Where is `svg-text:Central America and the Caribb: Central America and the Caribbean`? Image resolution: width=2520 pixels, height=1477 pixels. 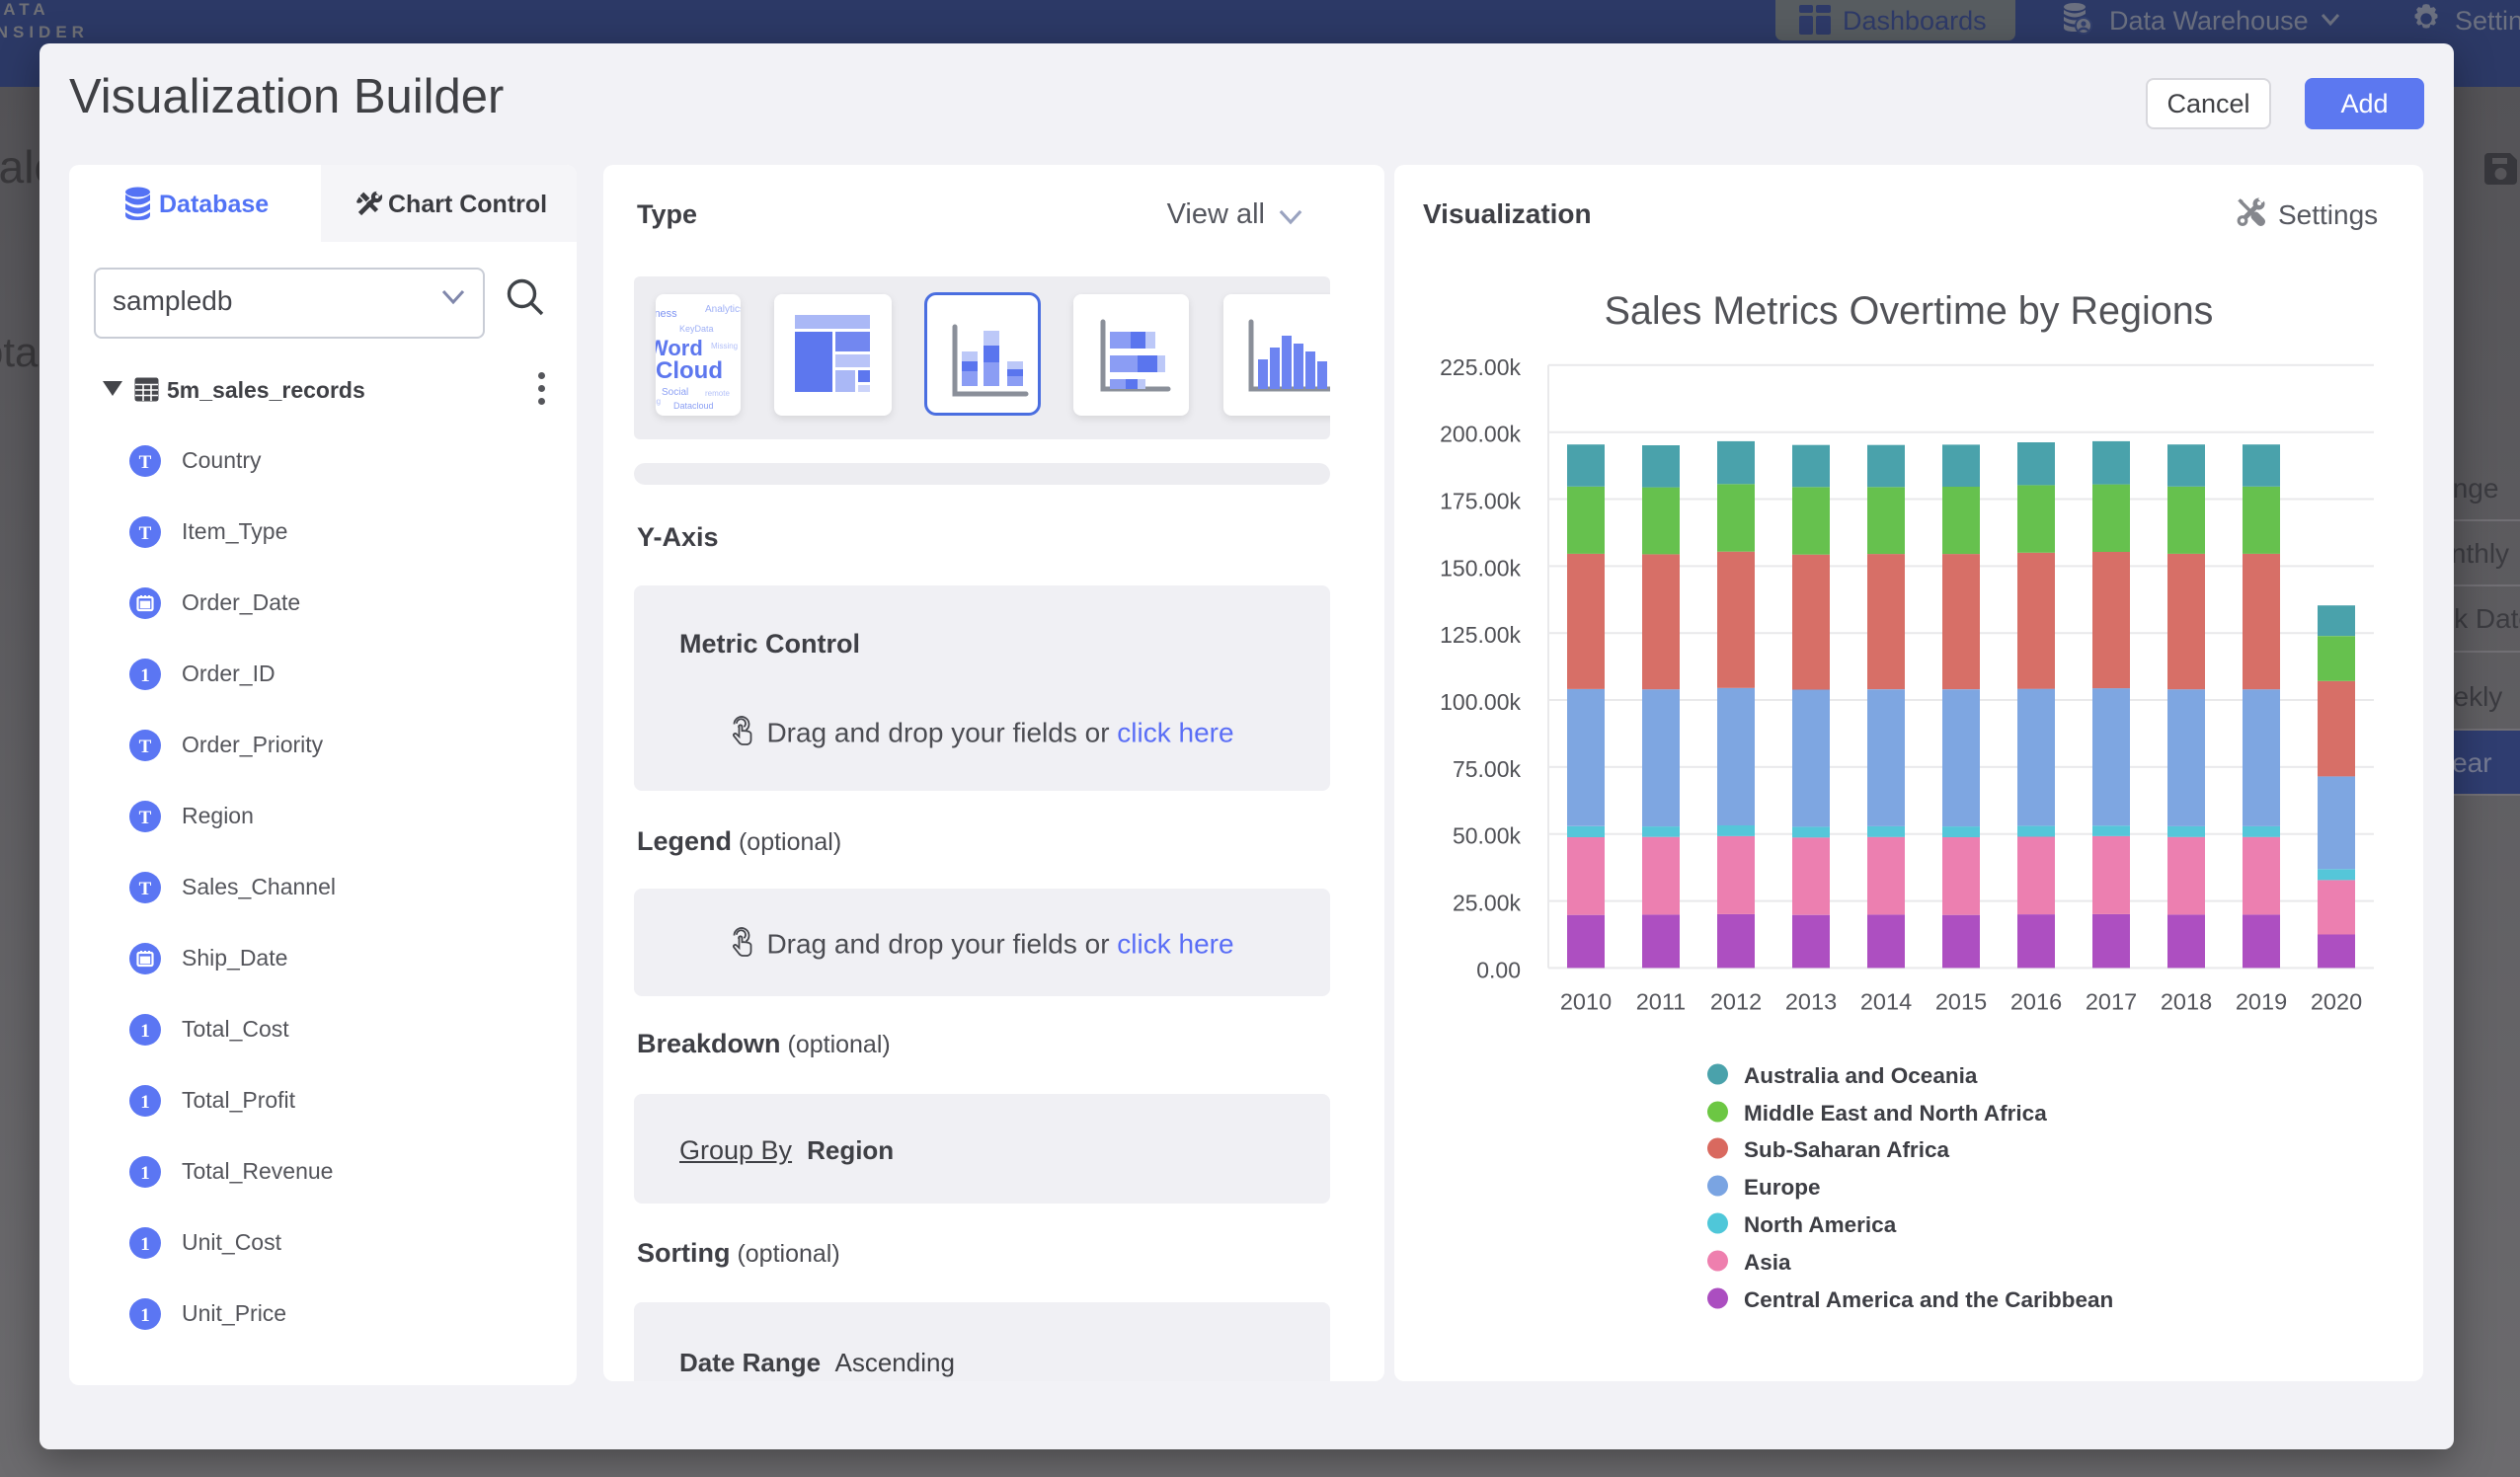 svg-text:Central America and the Caribb: Central America and the Caribbean is located at coordinates (1928, 1299).